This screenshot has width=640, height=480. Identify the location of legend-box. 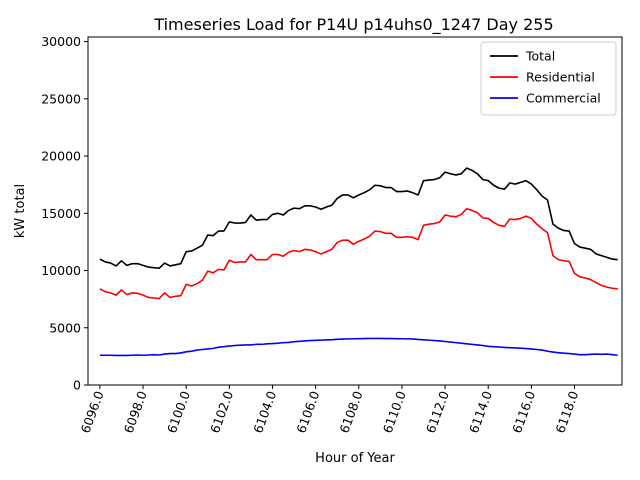
(548, 78).